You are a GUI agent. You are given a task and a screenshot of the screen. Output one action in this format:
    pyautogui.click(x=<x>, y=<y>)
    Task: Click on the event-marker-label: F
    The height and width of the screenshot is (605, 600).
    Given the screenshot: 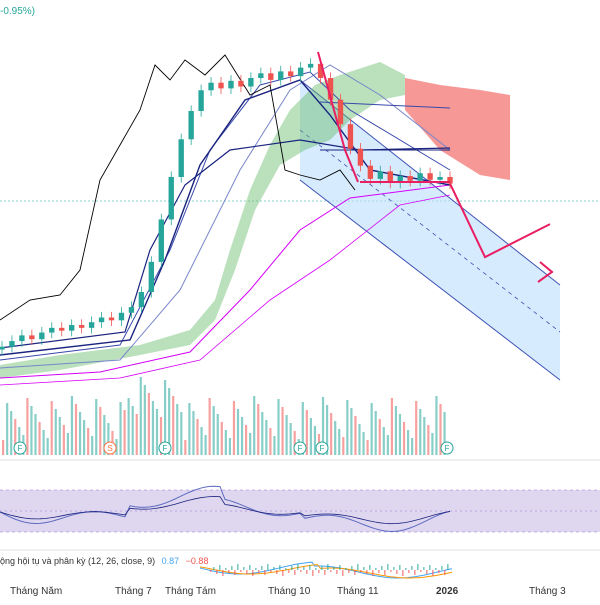 What is the action you would take?
    pyautogui.click(x=20, y=448)
    